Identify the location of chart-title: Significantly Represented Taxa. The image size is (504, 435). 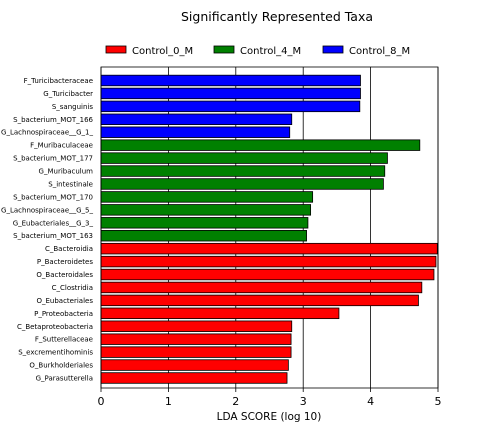
(277, 16).